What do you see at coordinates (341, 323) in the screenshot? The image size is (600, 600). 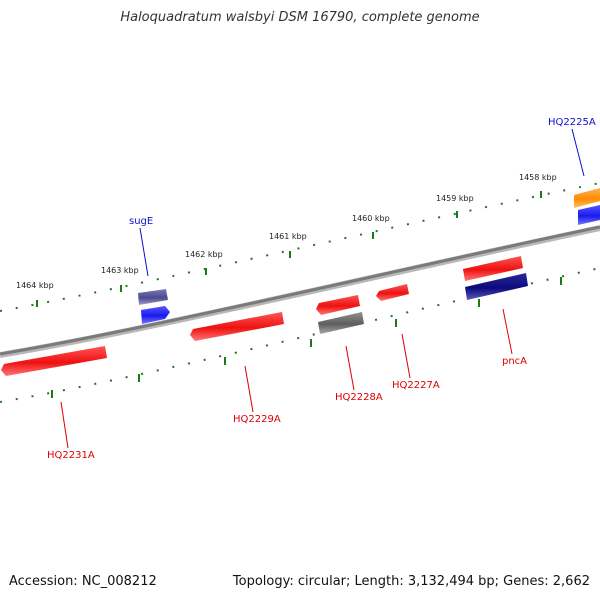 I see `gene-HQ2228A-gray` at bounding box center [341, 323].